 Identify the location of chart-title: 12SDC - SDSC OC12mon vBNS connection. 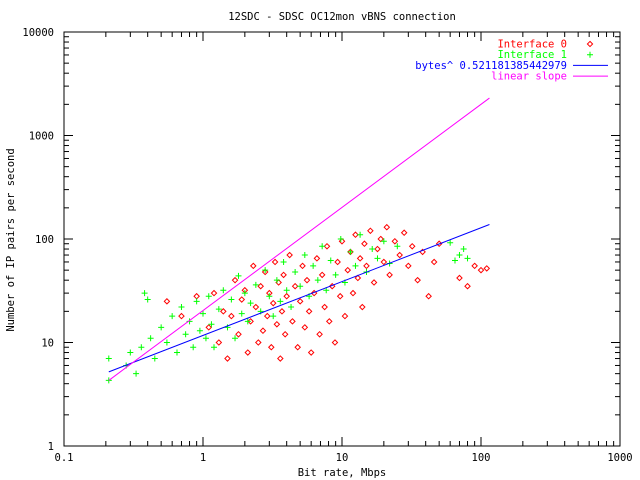
(342, 17).